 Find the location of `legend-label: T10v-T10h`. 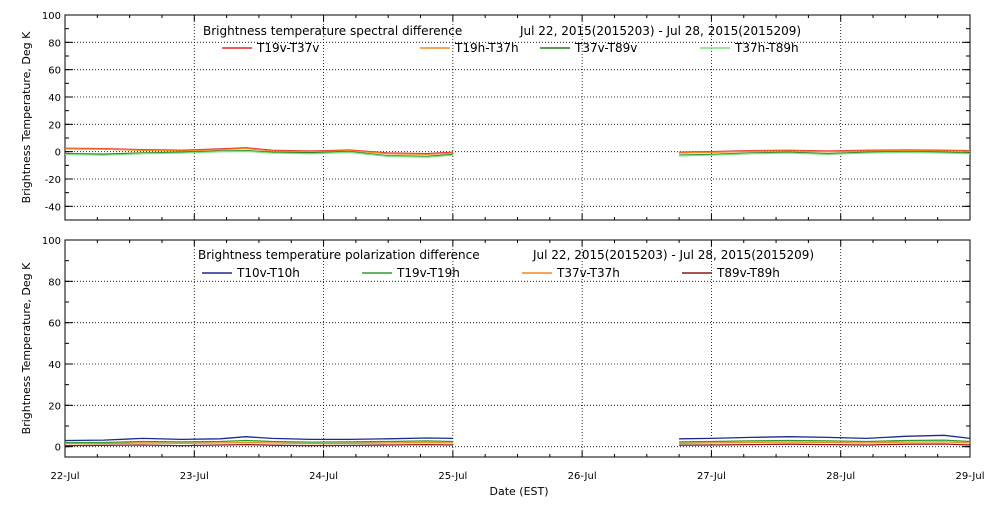

legend-label: T10v-T10h is located at coordinates (268, 273).